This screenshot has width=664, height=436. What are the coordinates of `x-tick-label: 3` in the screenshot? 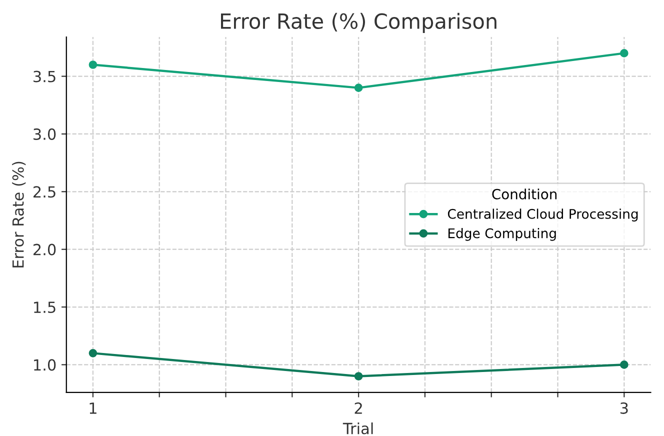 It's located at (624, 408).